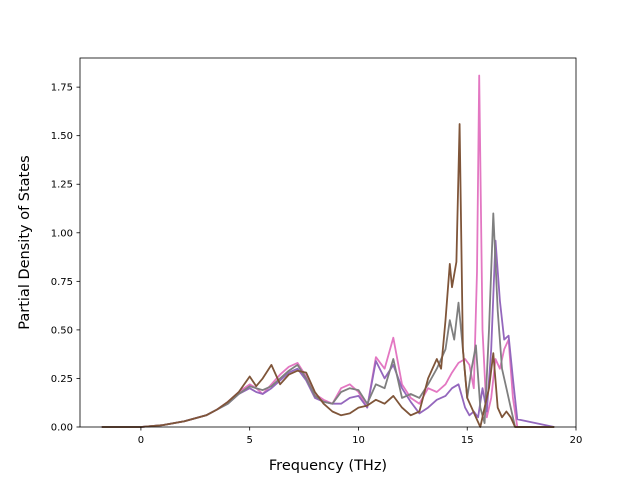 This screenshot has width=640, height=480. Describe the element at coordinates (62, 88) in the screenshot. I see `y-tick-label: 1.75` at that location.